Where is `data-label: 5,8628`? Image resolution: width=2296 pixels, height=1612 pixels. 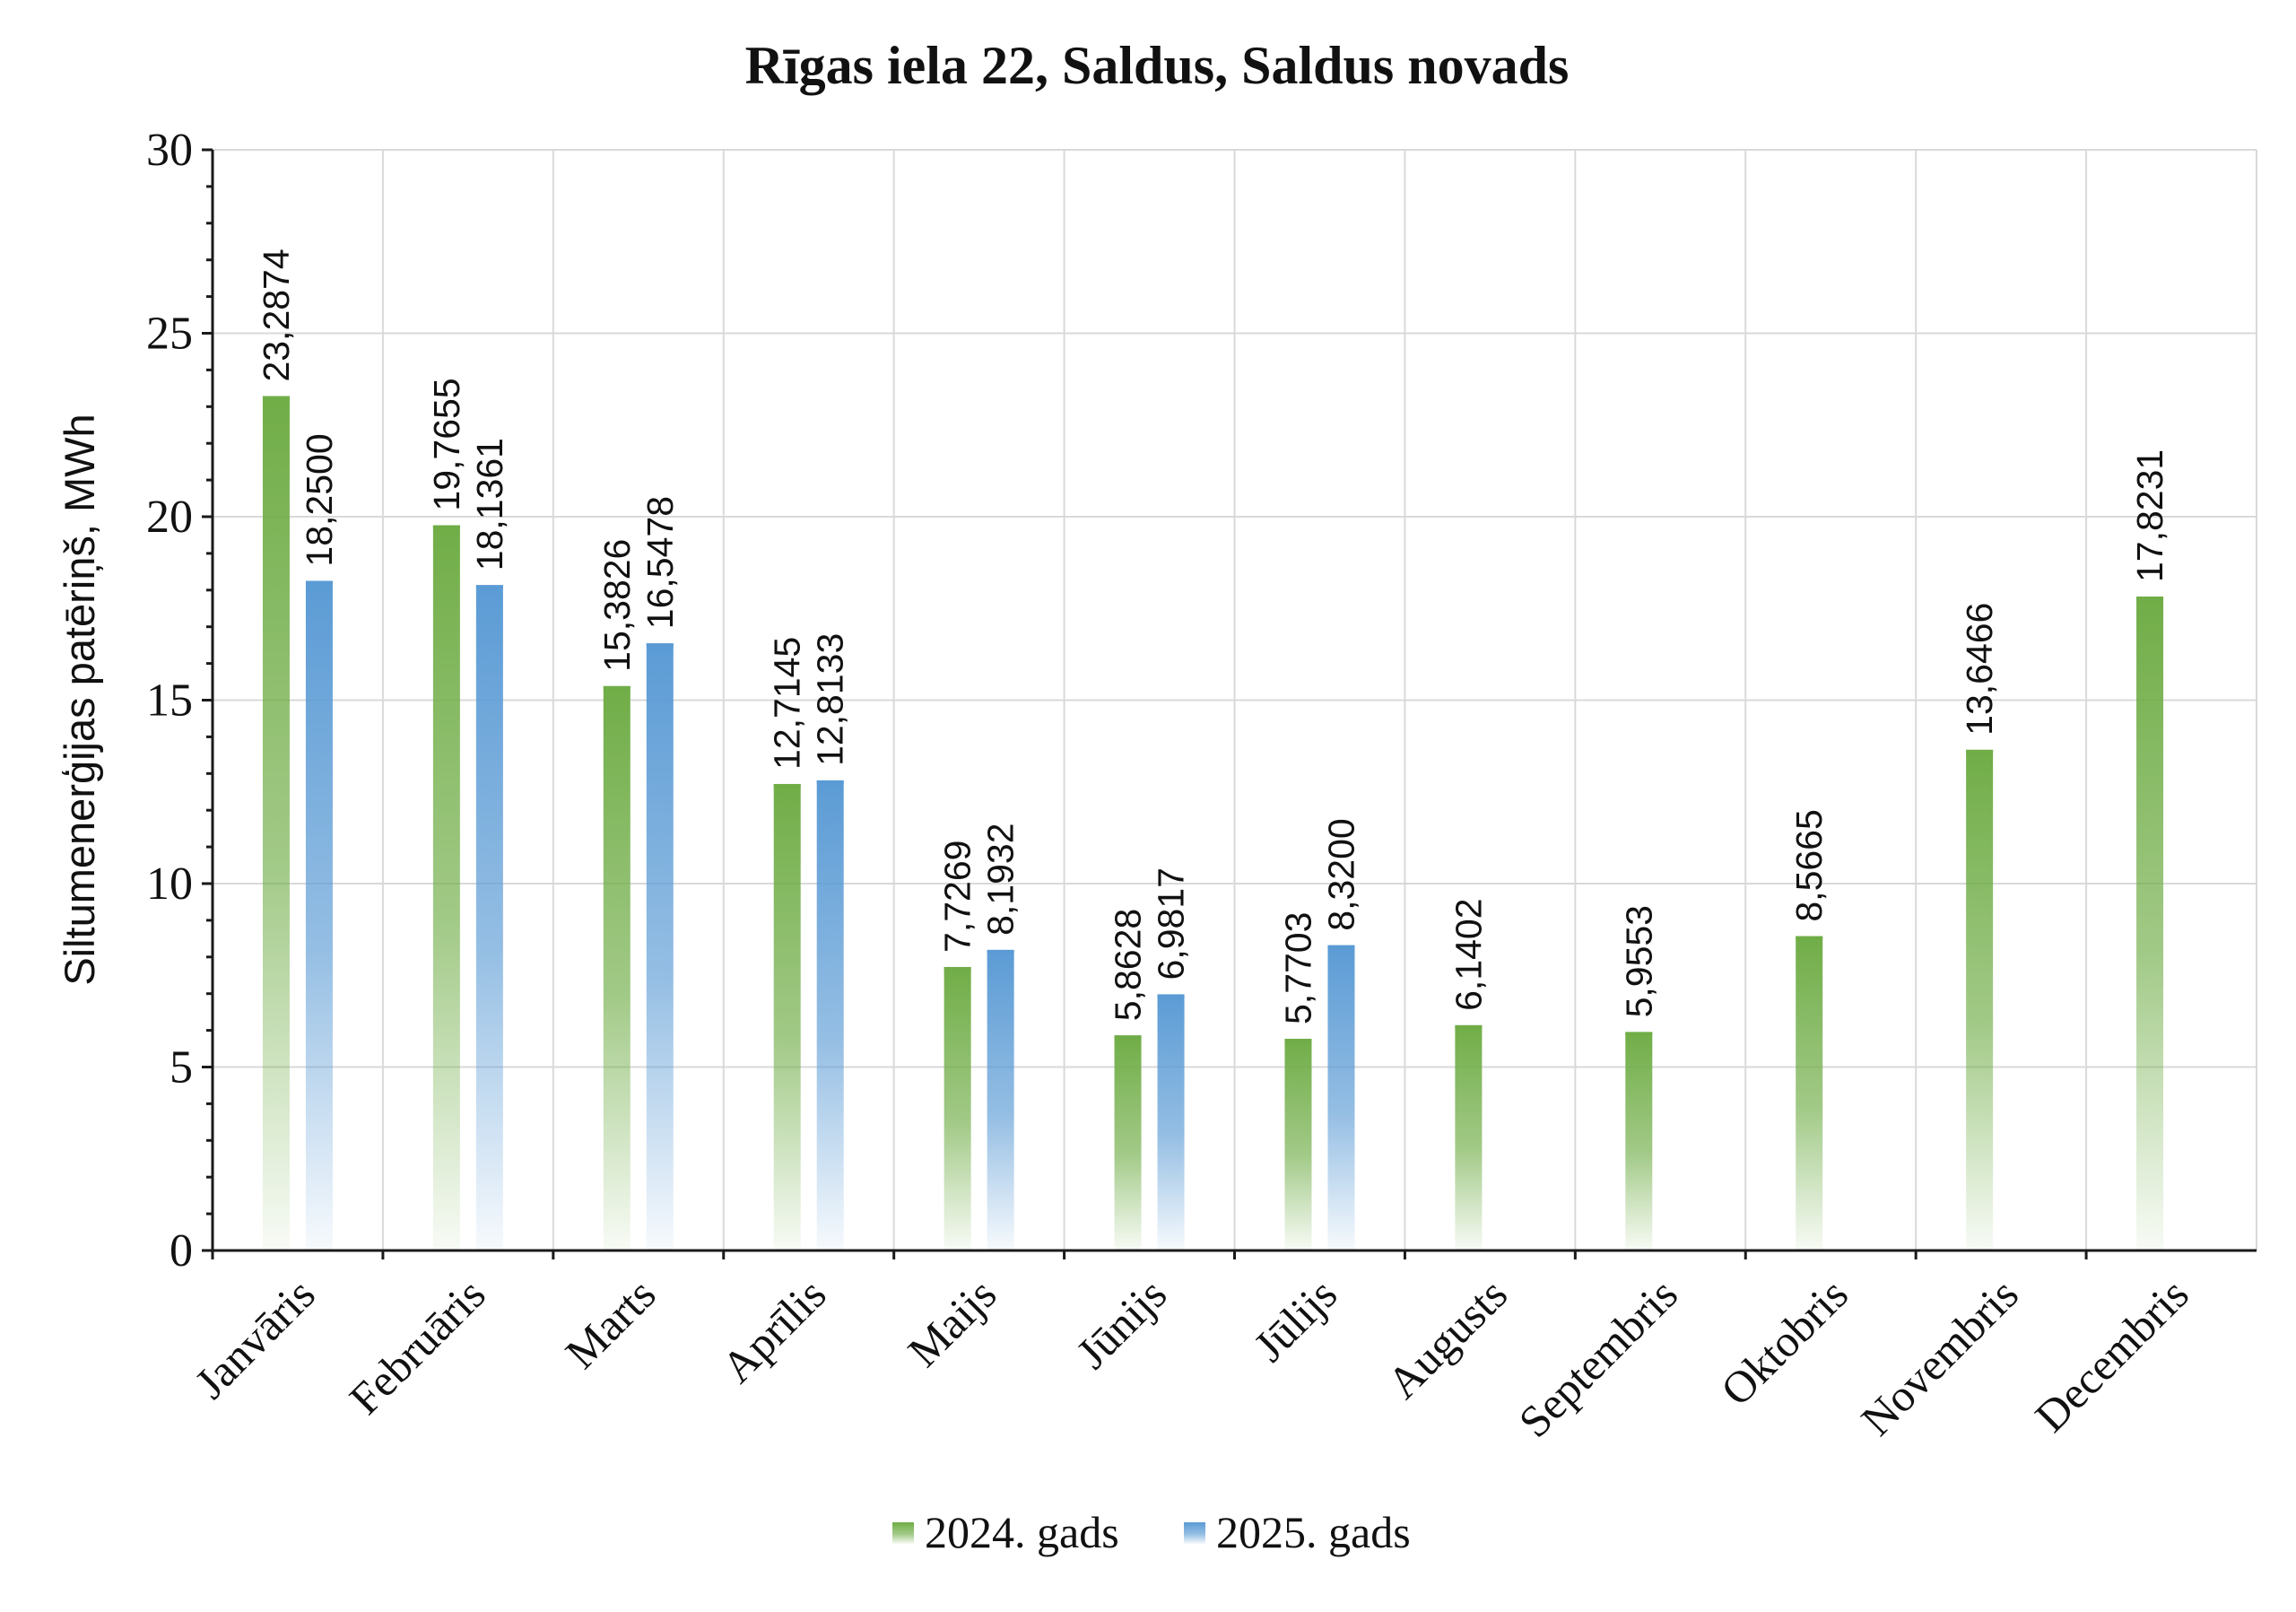
data-label: 5,8628 is located at coordinates (1128, 965).